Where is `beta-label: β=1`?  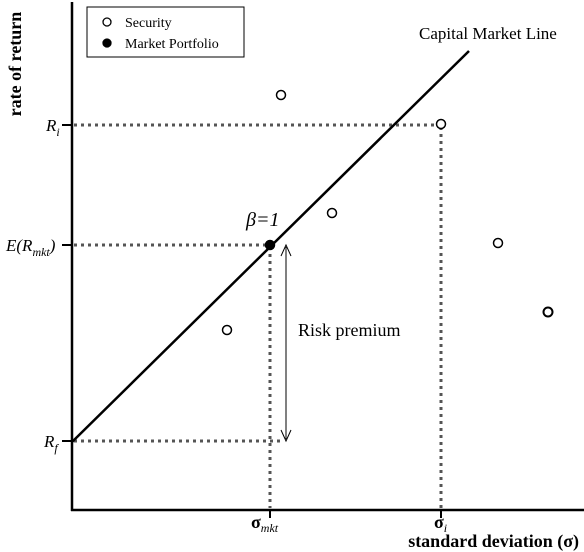 beta-label: β=1 is located at coordinates (262, 220).